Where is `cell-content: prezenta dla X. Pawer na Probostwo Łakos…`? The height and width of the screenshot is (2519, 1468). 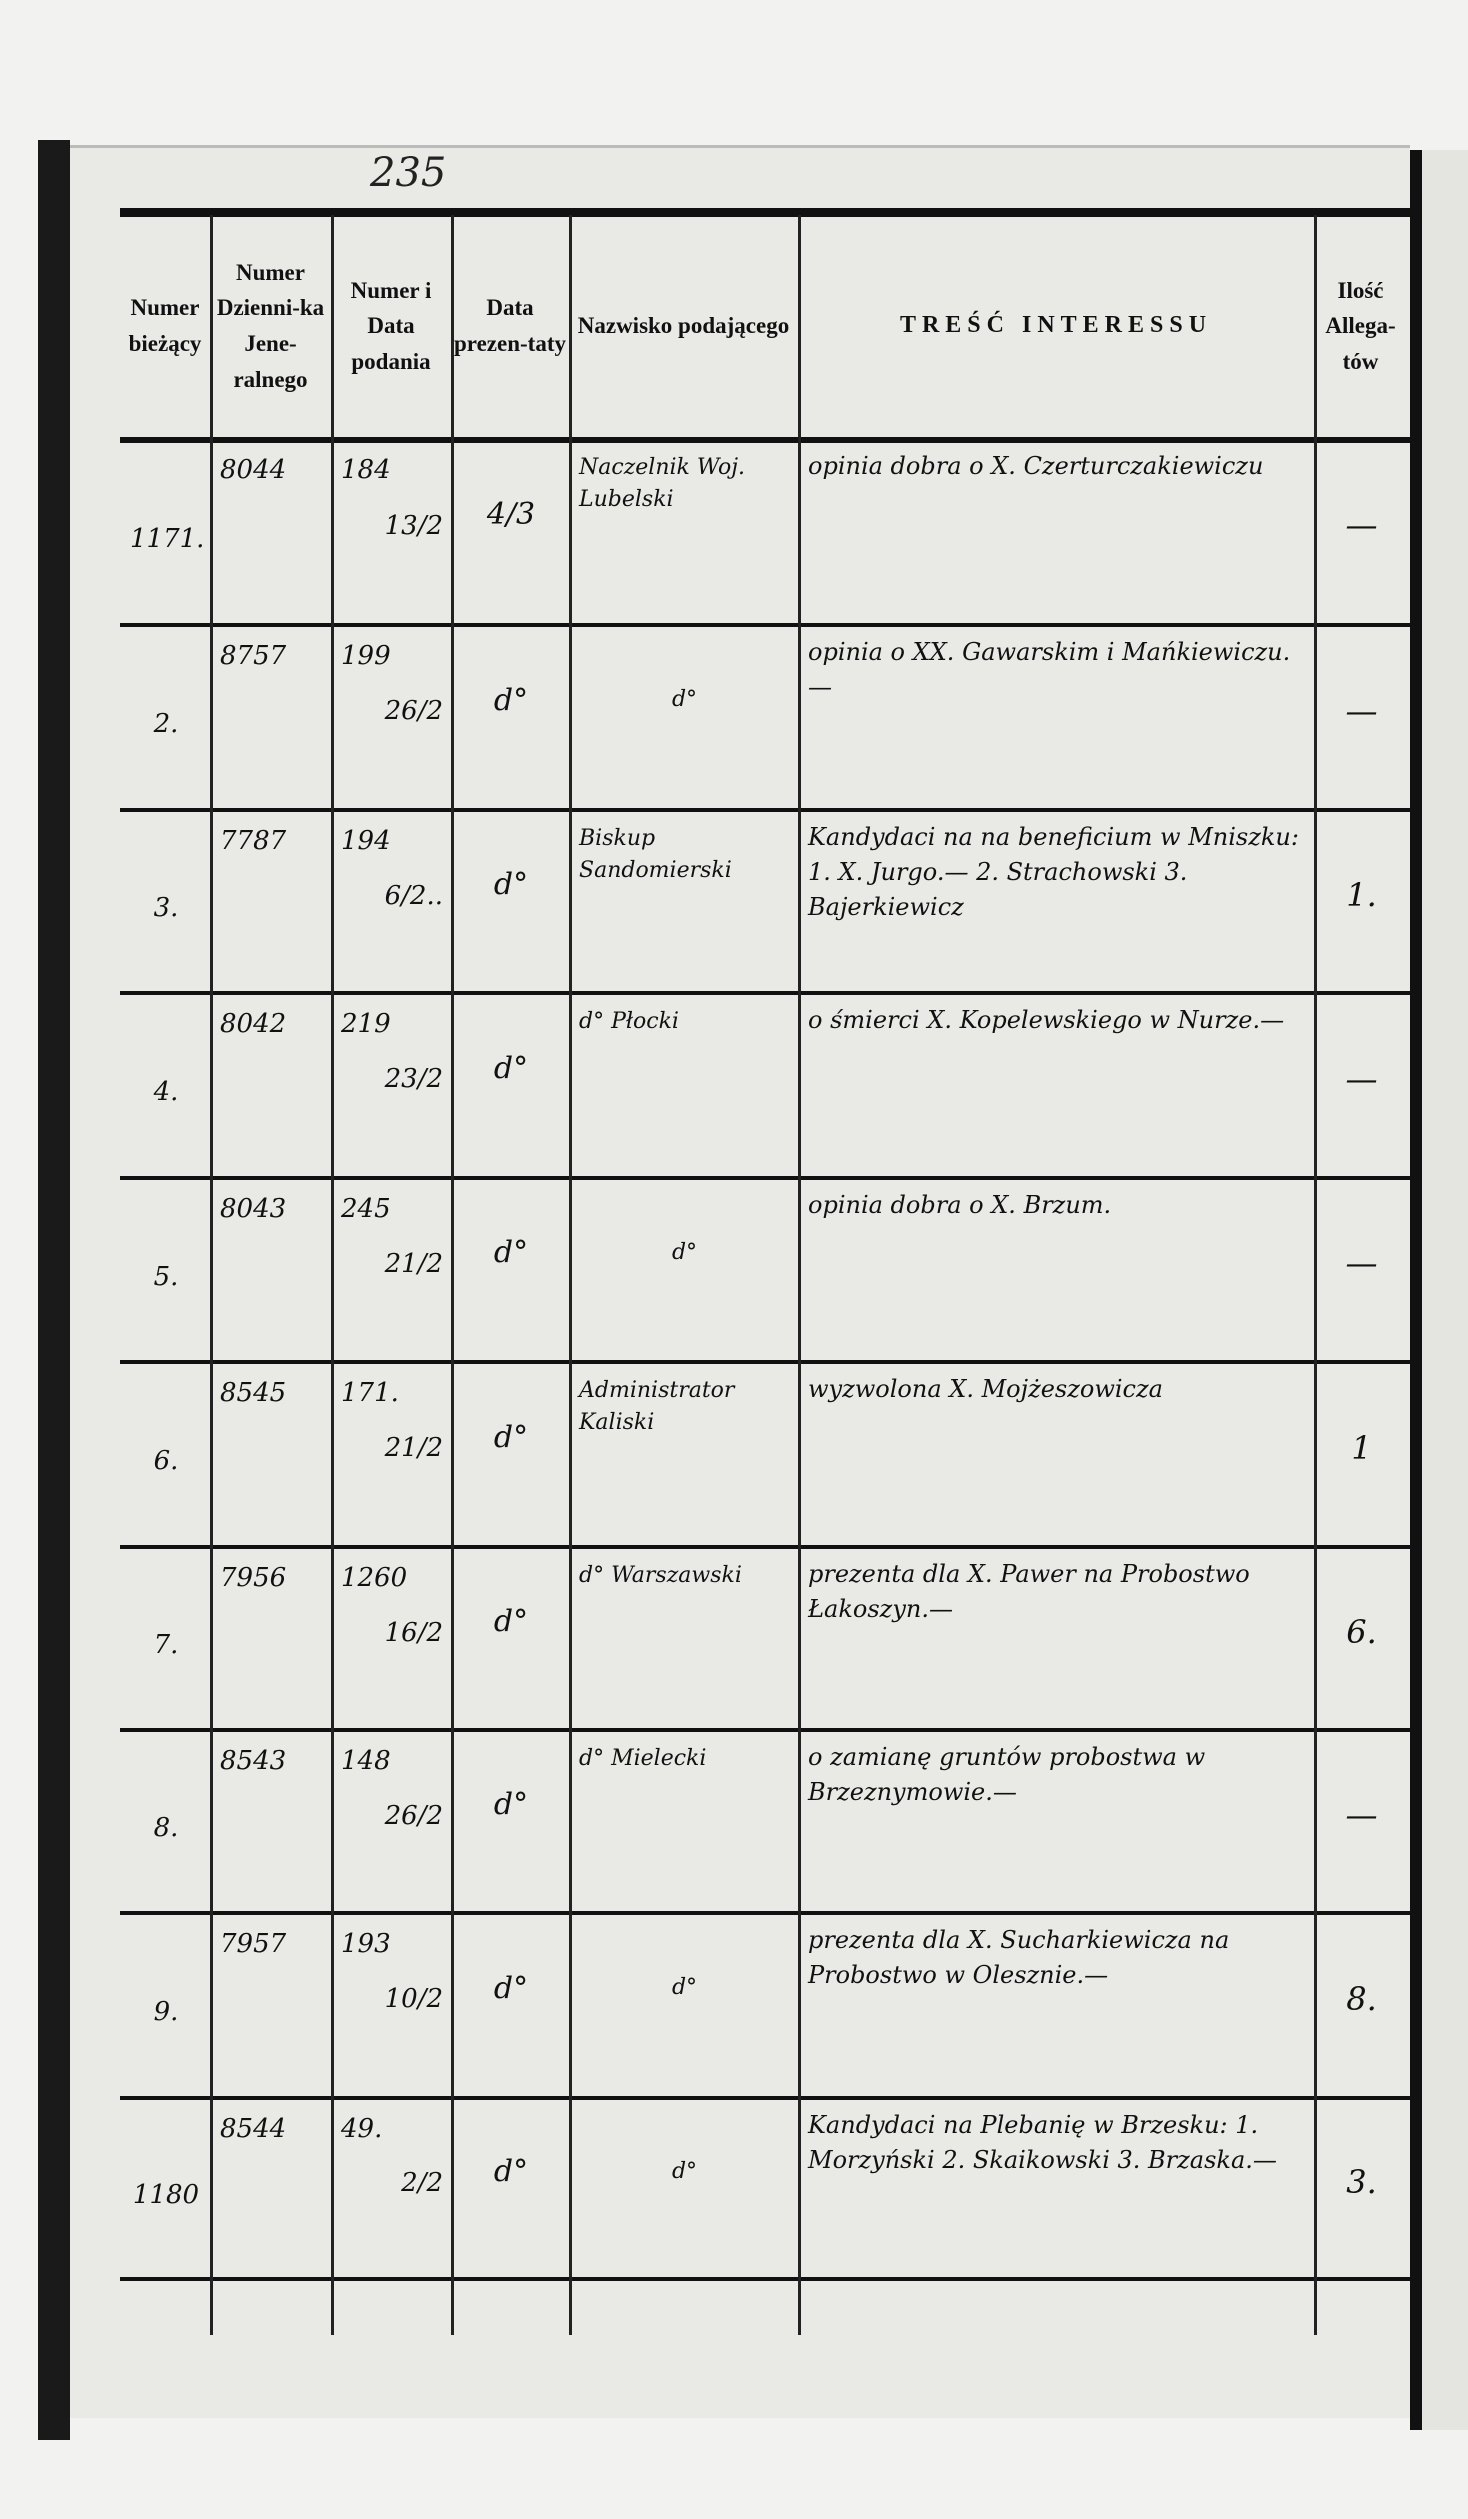
cell-content: prezenta dla X. Pawer na Probostwo Łakos… is located at coordinates (1029, 1591).